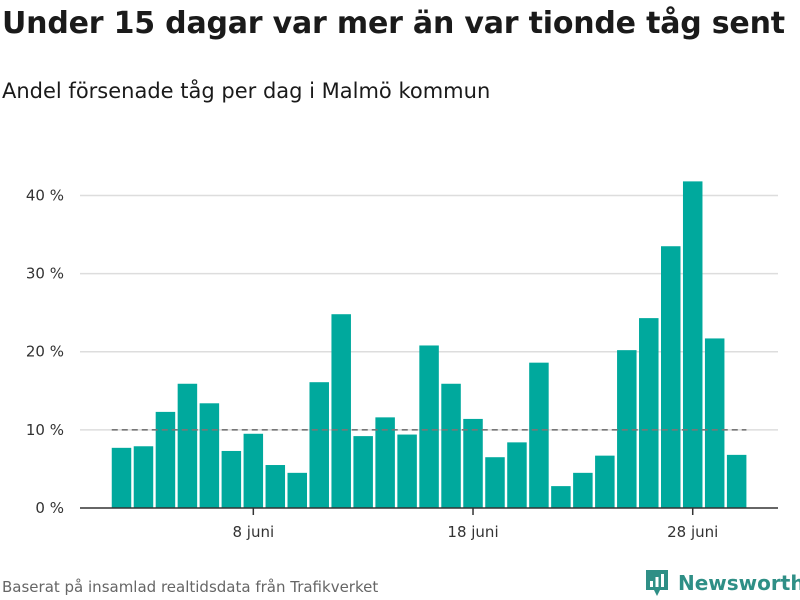  What do you see at coordinates (739, 583) in the screenshot?
I see `brand-name: Newsworthy` at bounding box center [739, 583].